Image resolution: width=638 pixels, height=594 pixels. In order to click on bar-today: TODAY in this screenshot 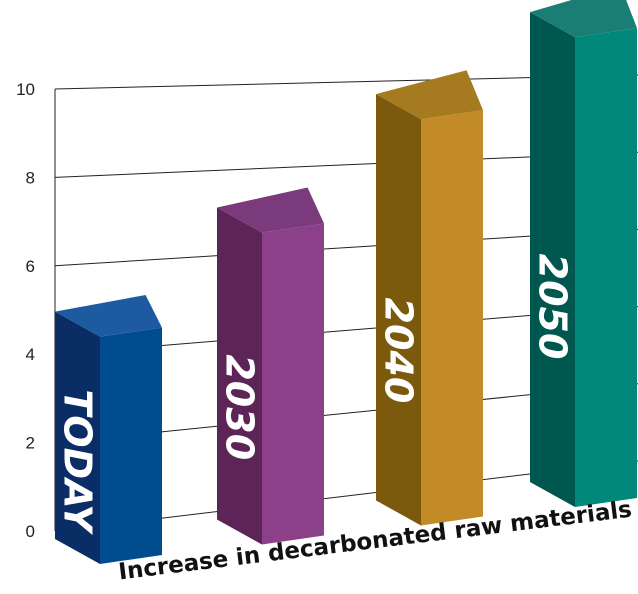, I will do `click(108, 429)`.